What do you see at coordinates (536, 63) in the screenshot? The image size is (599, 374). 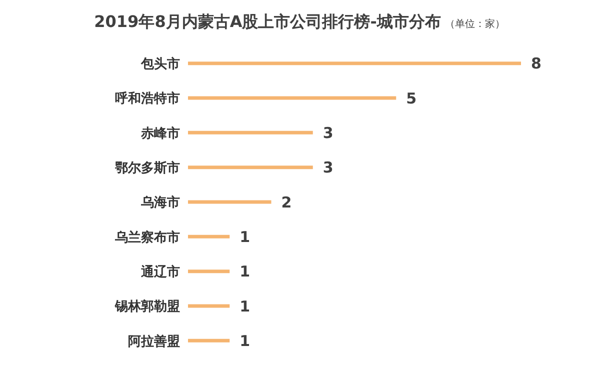 I see `data-label: 8` at bounding box center [536, 63].